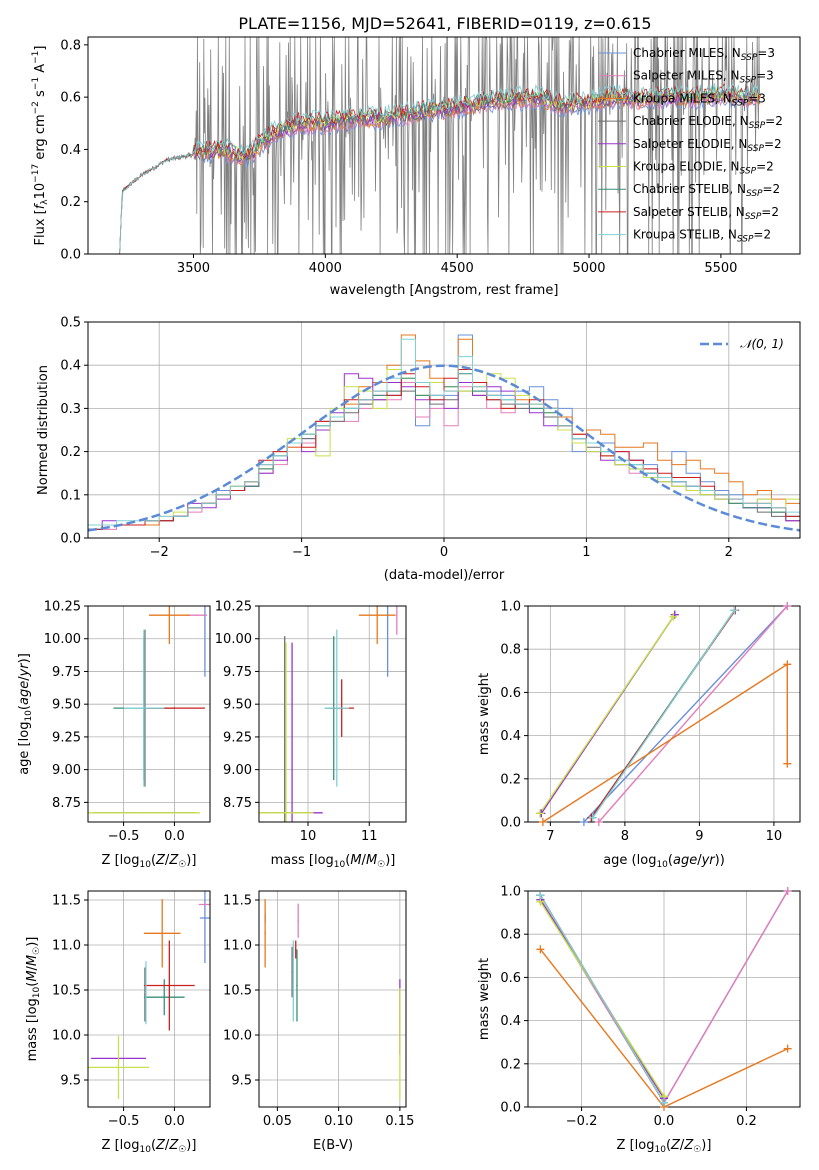  Describe the element at coordinates (720, 268) in the screenshot. I see `x-tick-label: 5500` at that location.